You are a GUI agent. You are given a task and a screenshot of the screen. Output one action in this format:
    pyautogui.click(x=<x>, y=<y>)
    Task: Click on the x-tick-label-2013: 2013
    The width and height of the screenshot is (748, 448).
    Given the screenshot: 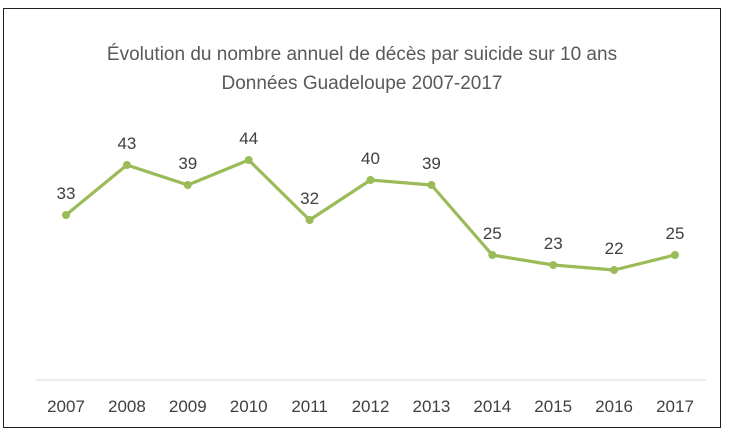 What is the action you would take?
    pyautogui.click(x=431, y=406)
    